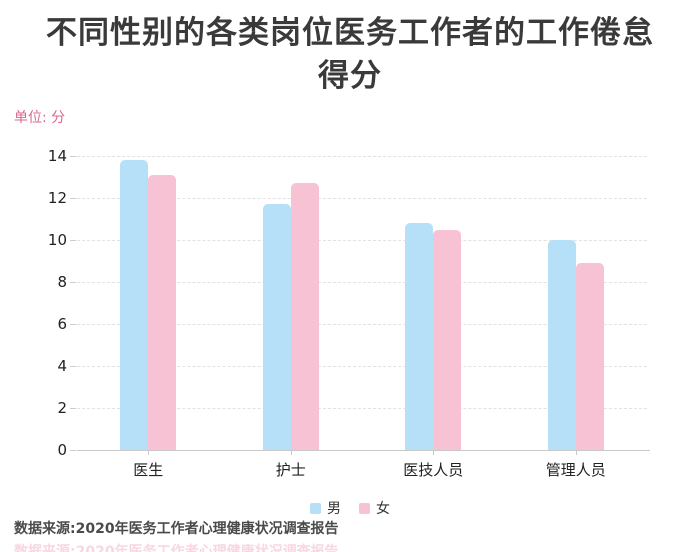  What do you see at coordinates (176, 529) in the screenshot?
I see `data-source-note: 数据来源:2020年医务工作者心理健康状况调查报告` at bounding box center [176, 529].